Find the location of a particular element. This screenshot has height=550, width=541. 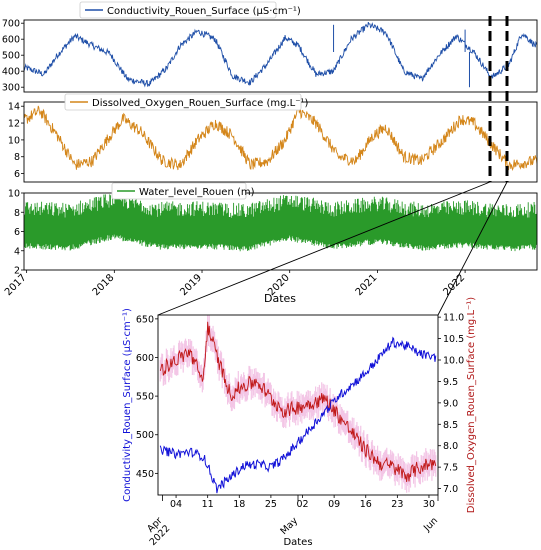

y2-tick-label: 7.0 is located at coordinates (450, 489).